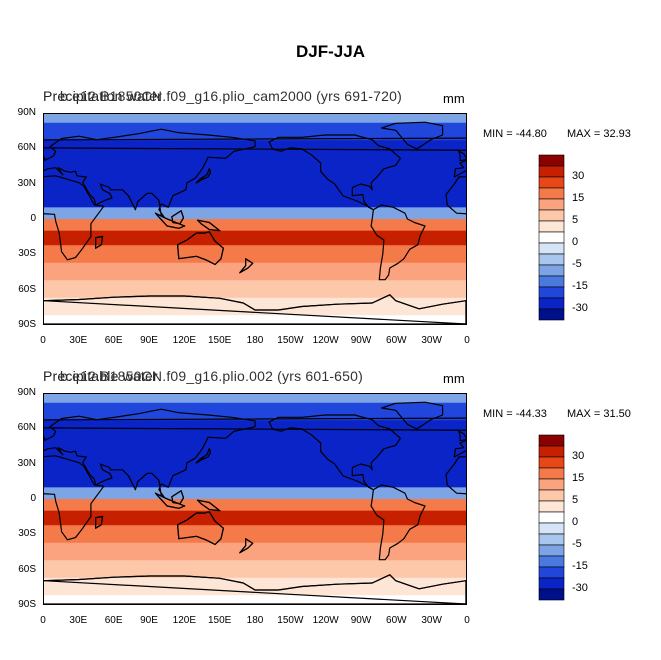  I want to click on panel-2-max: MAX = 31.50, so click(599, 414).